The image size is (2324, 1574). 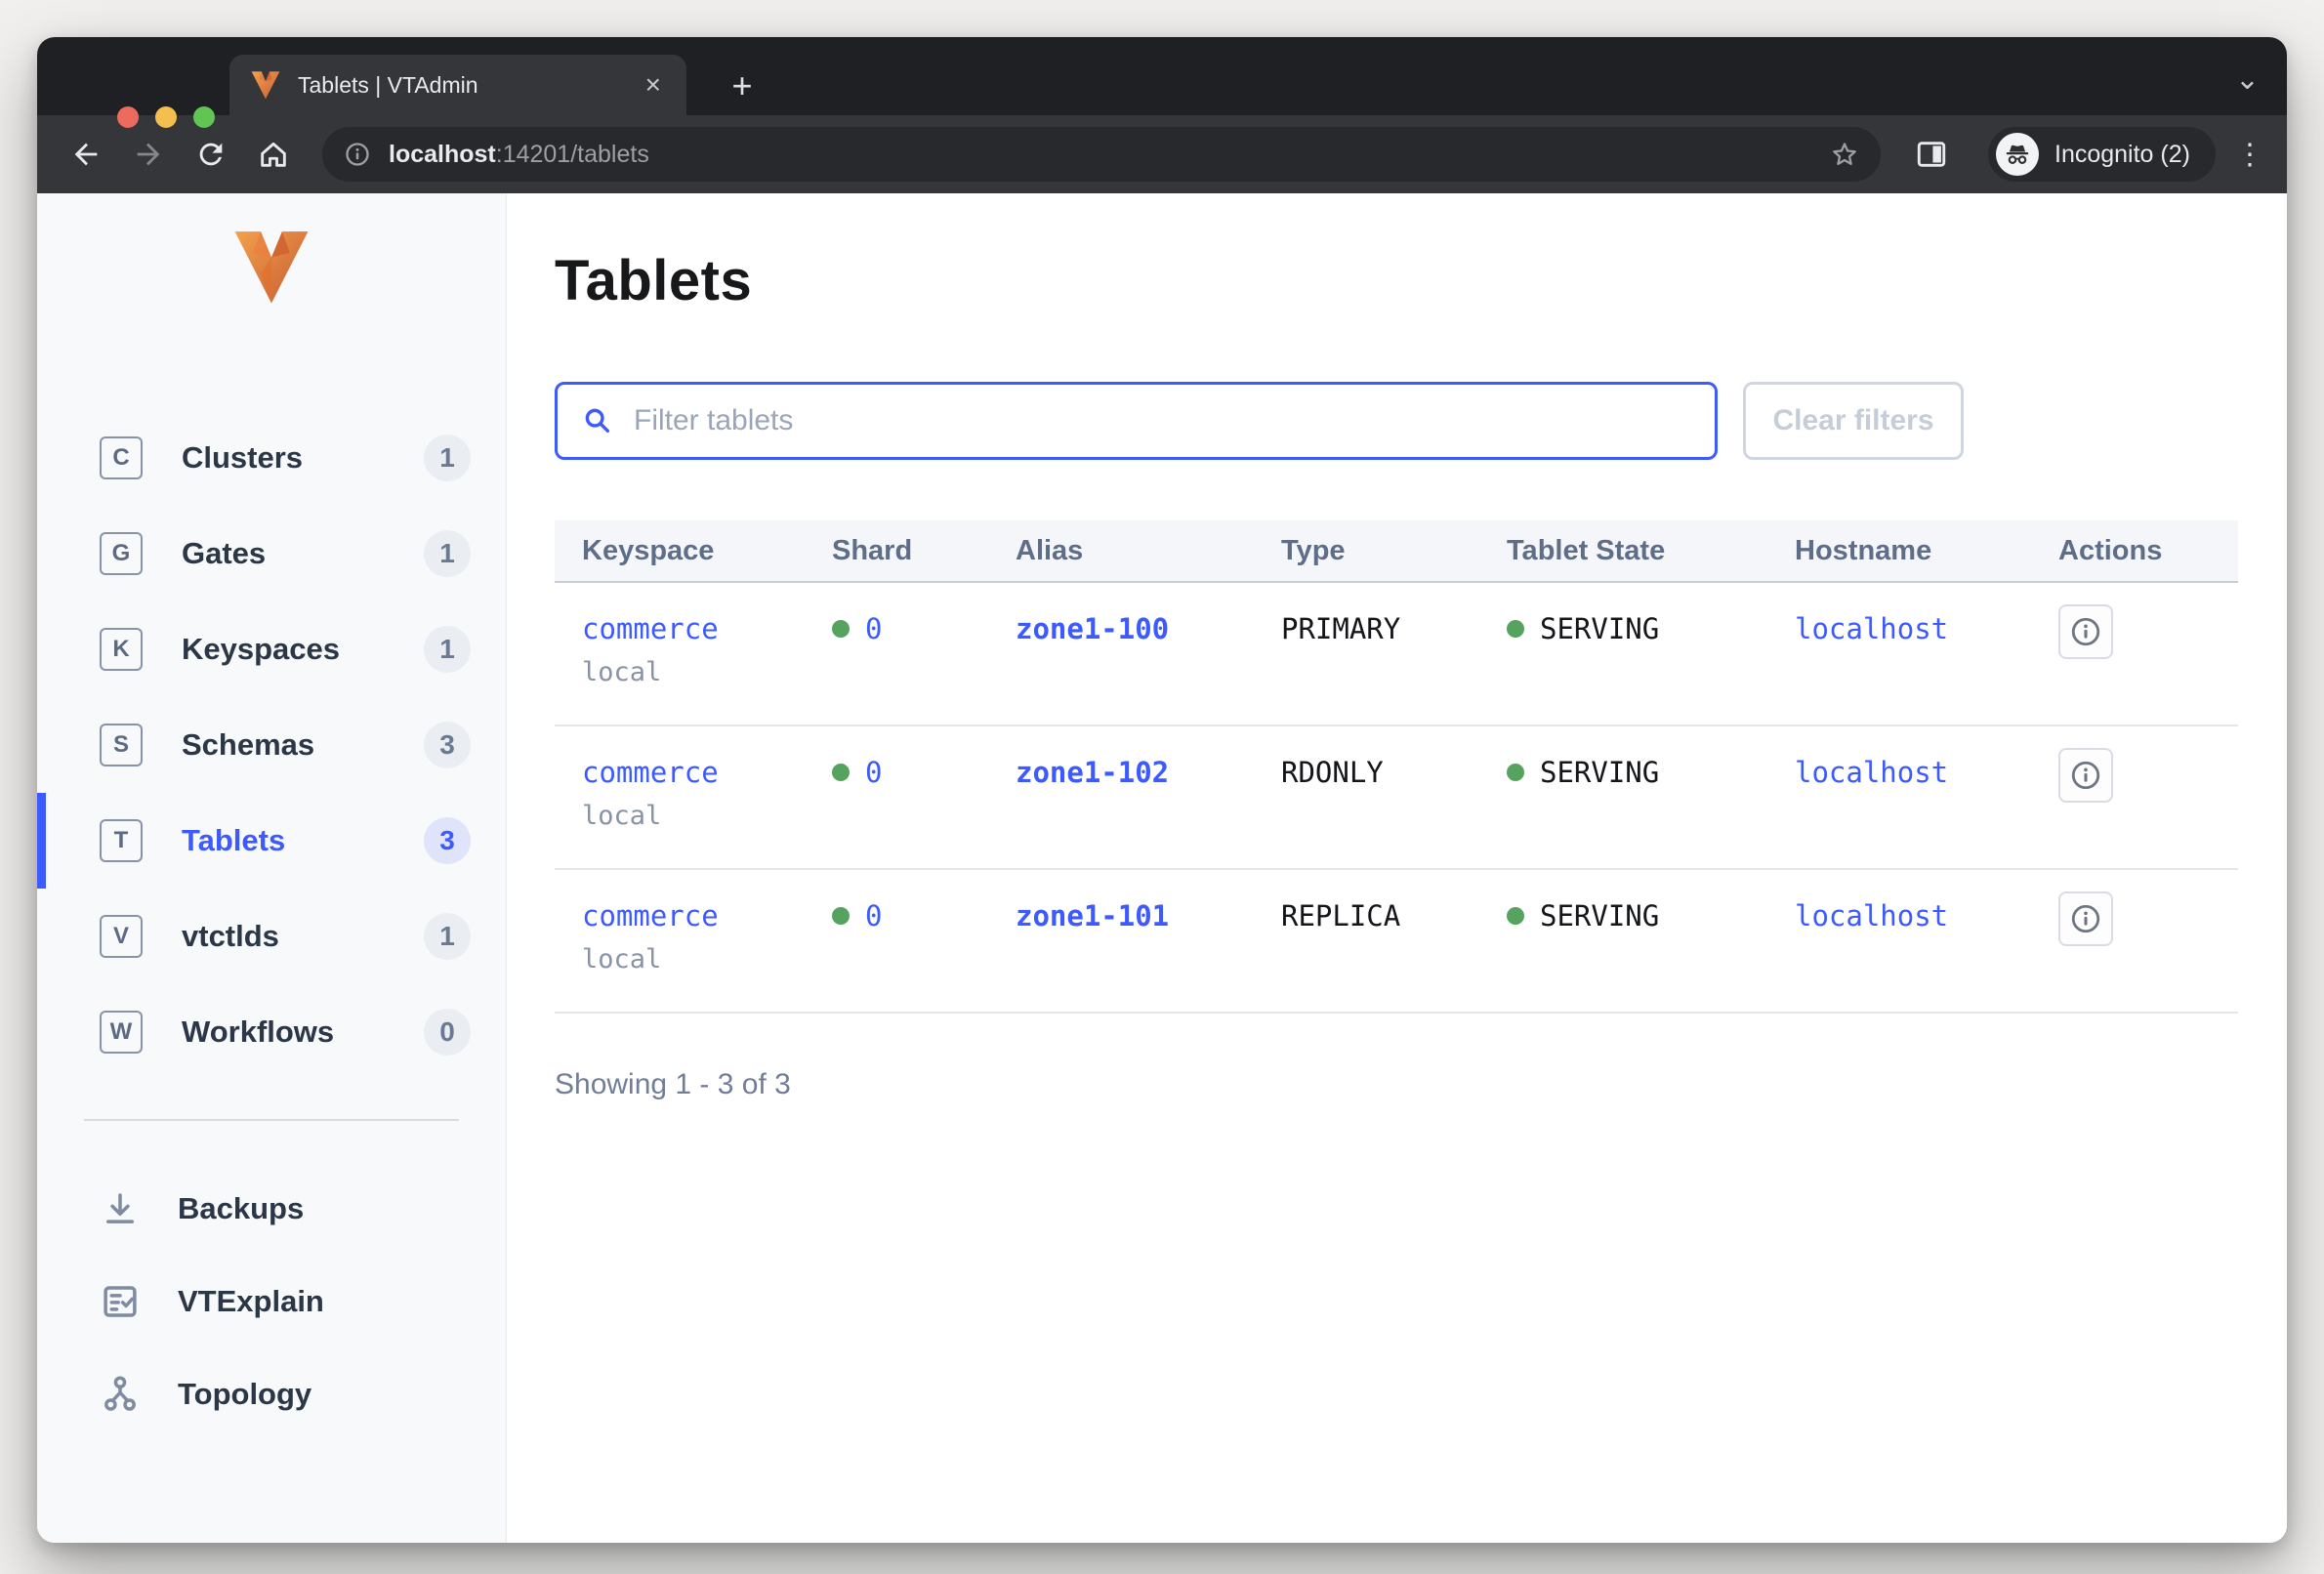 I want to click on column-header-tablet-state: Tablet State, so click(x=1586, y=550).